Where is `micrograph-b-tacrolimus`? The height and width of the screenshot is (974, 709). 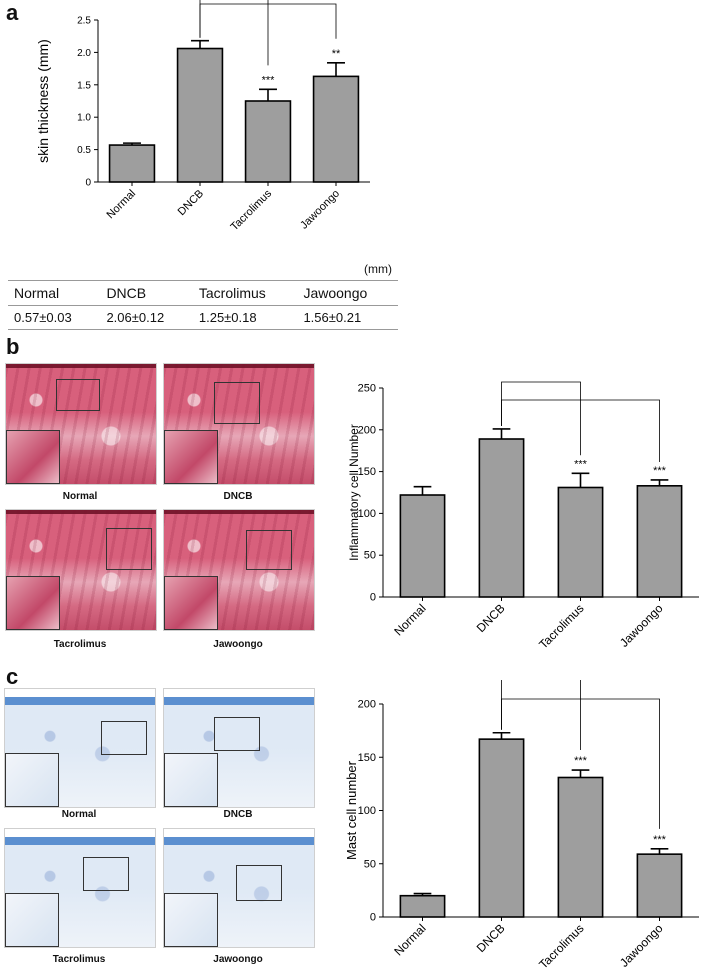
micrograph-b-tacrolimus is located at coordinates (81, 570).